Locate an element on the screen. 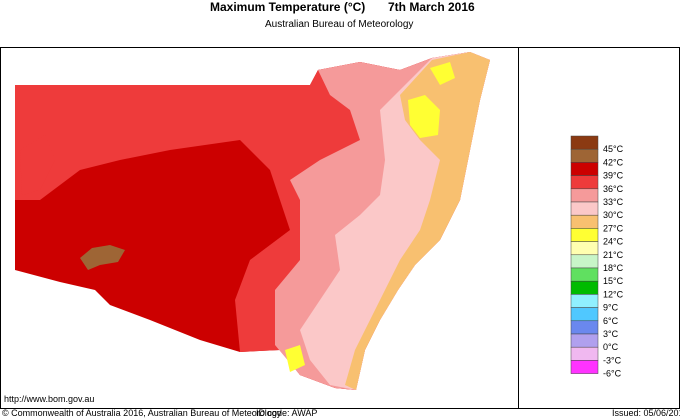 This screenshot has width=680, height=420. legend-label: 0°C is located at coordinates (611, 347).